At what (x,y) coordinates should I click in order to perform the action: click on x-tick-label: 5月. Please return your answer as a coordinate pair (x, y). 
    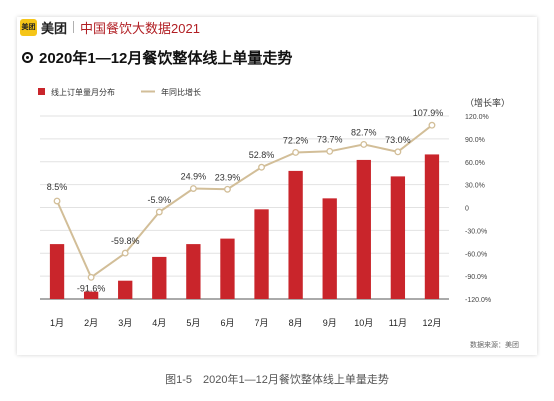
    Looking at the image, I should click on (193, 323).